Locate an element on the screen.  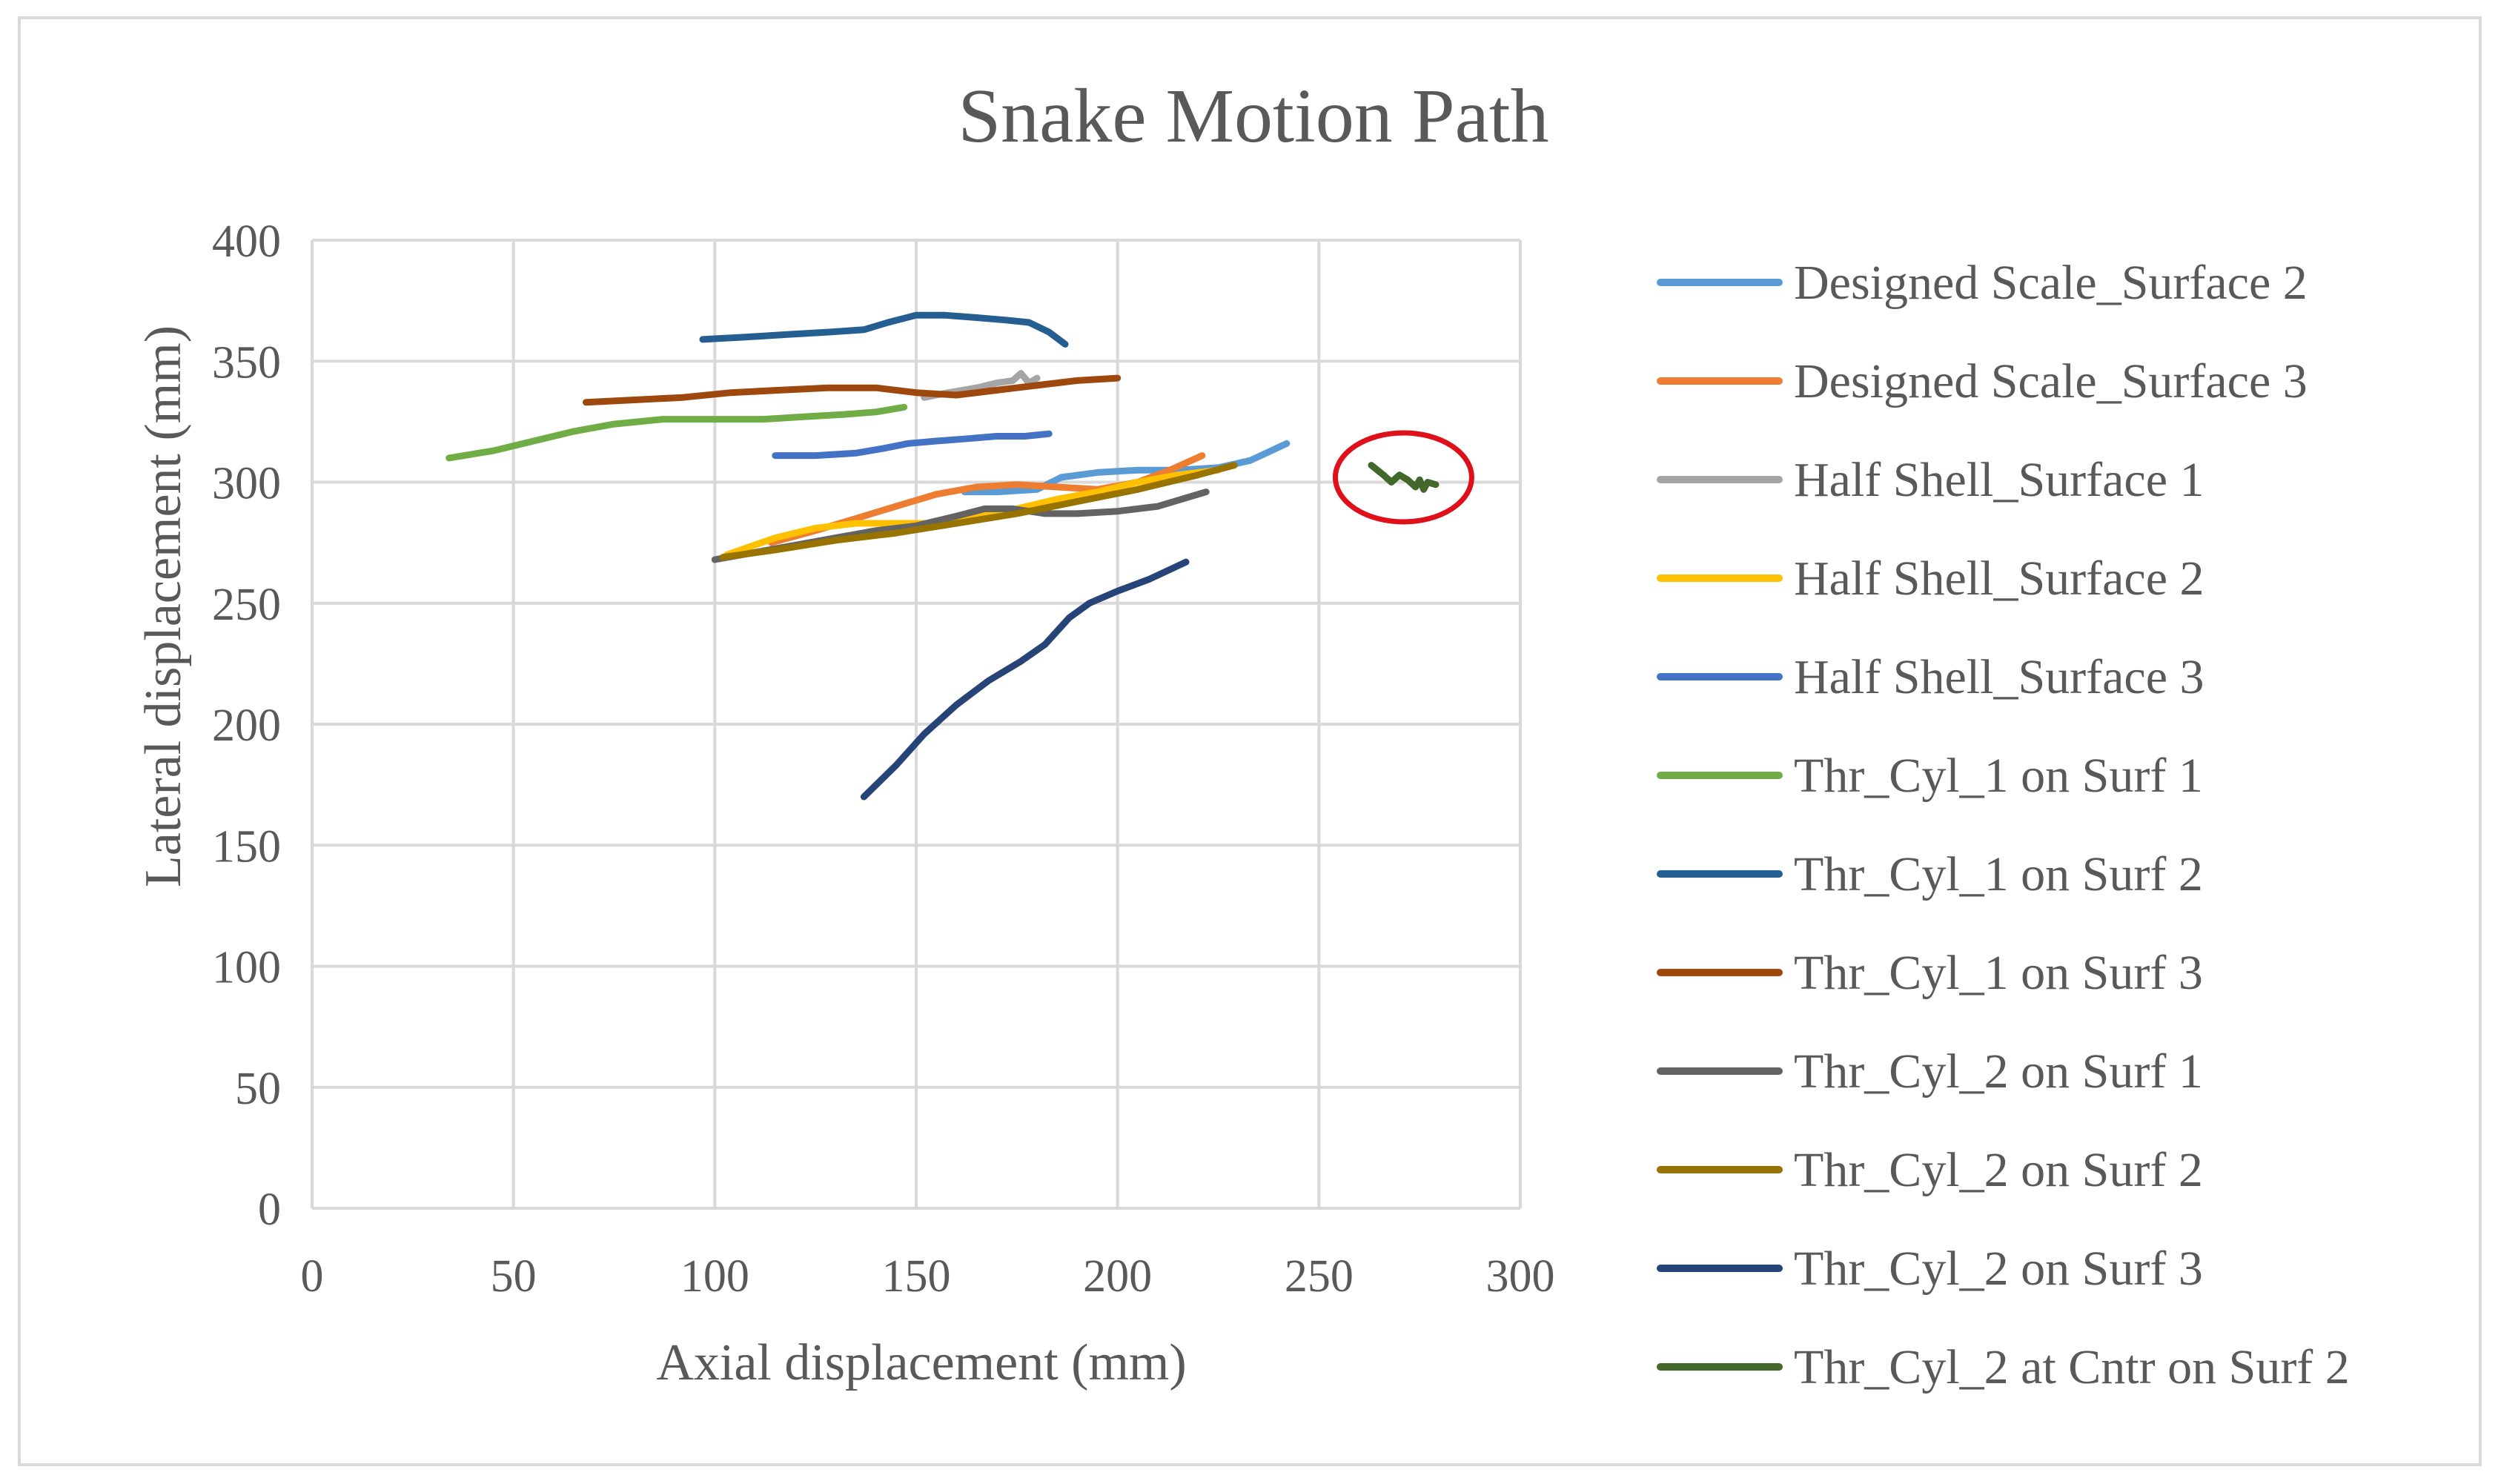
legend-label: Designed Scale_Surface 3 is located at coordinates (2051, 381).